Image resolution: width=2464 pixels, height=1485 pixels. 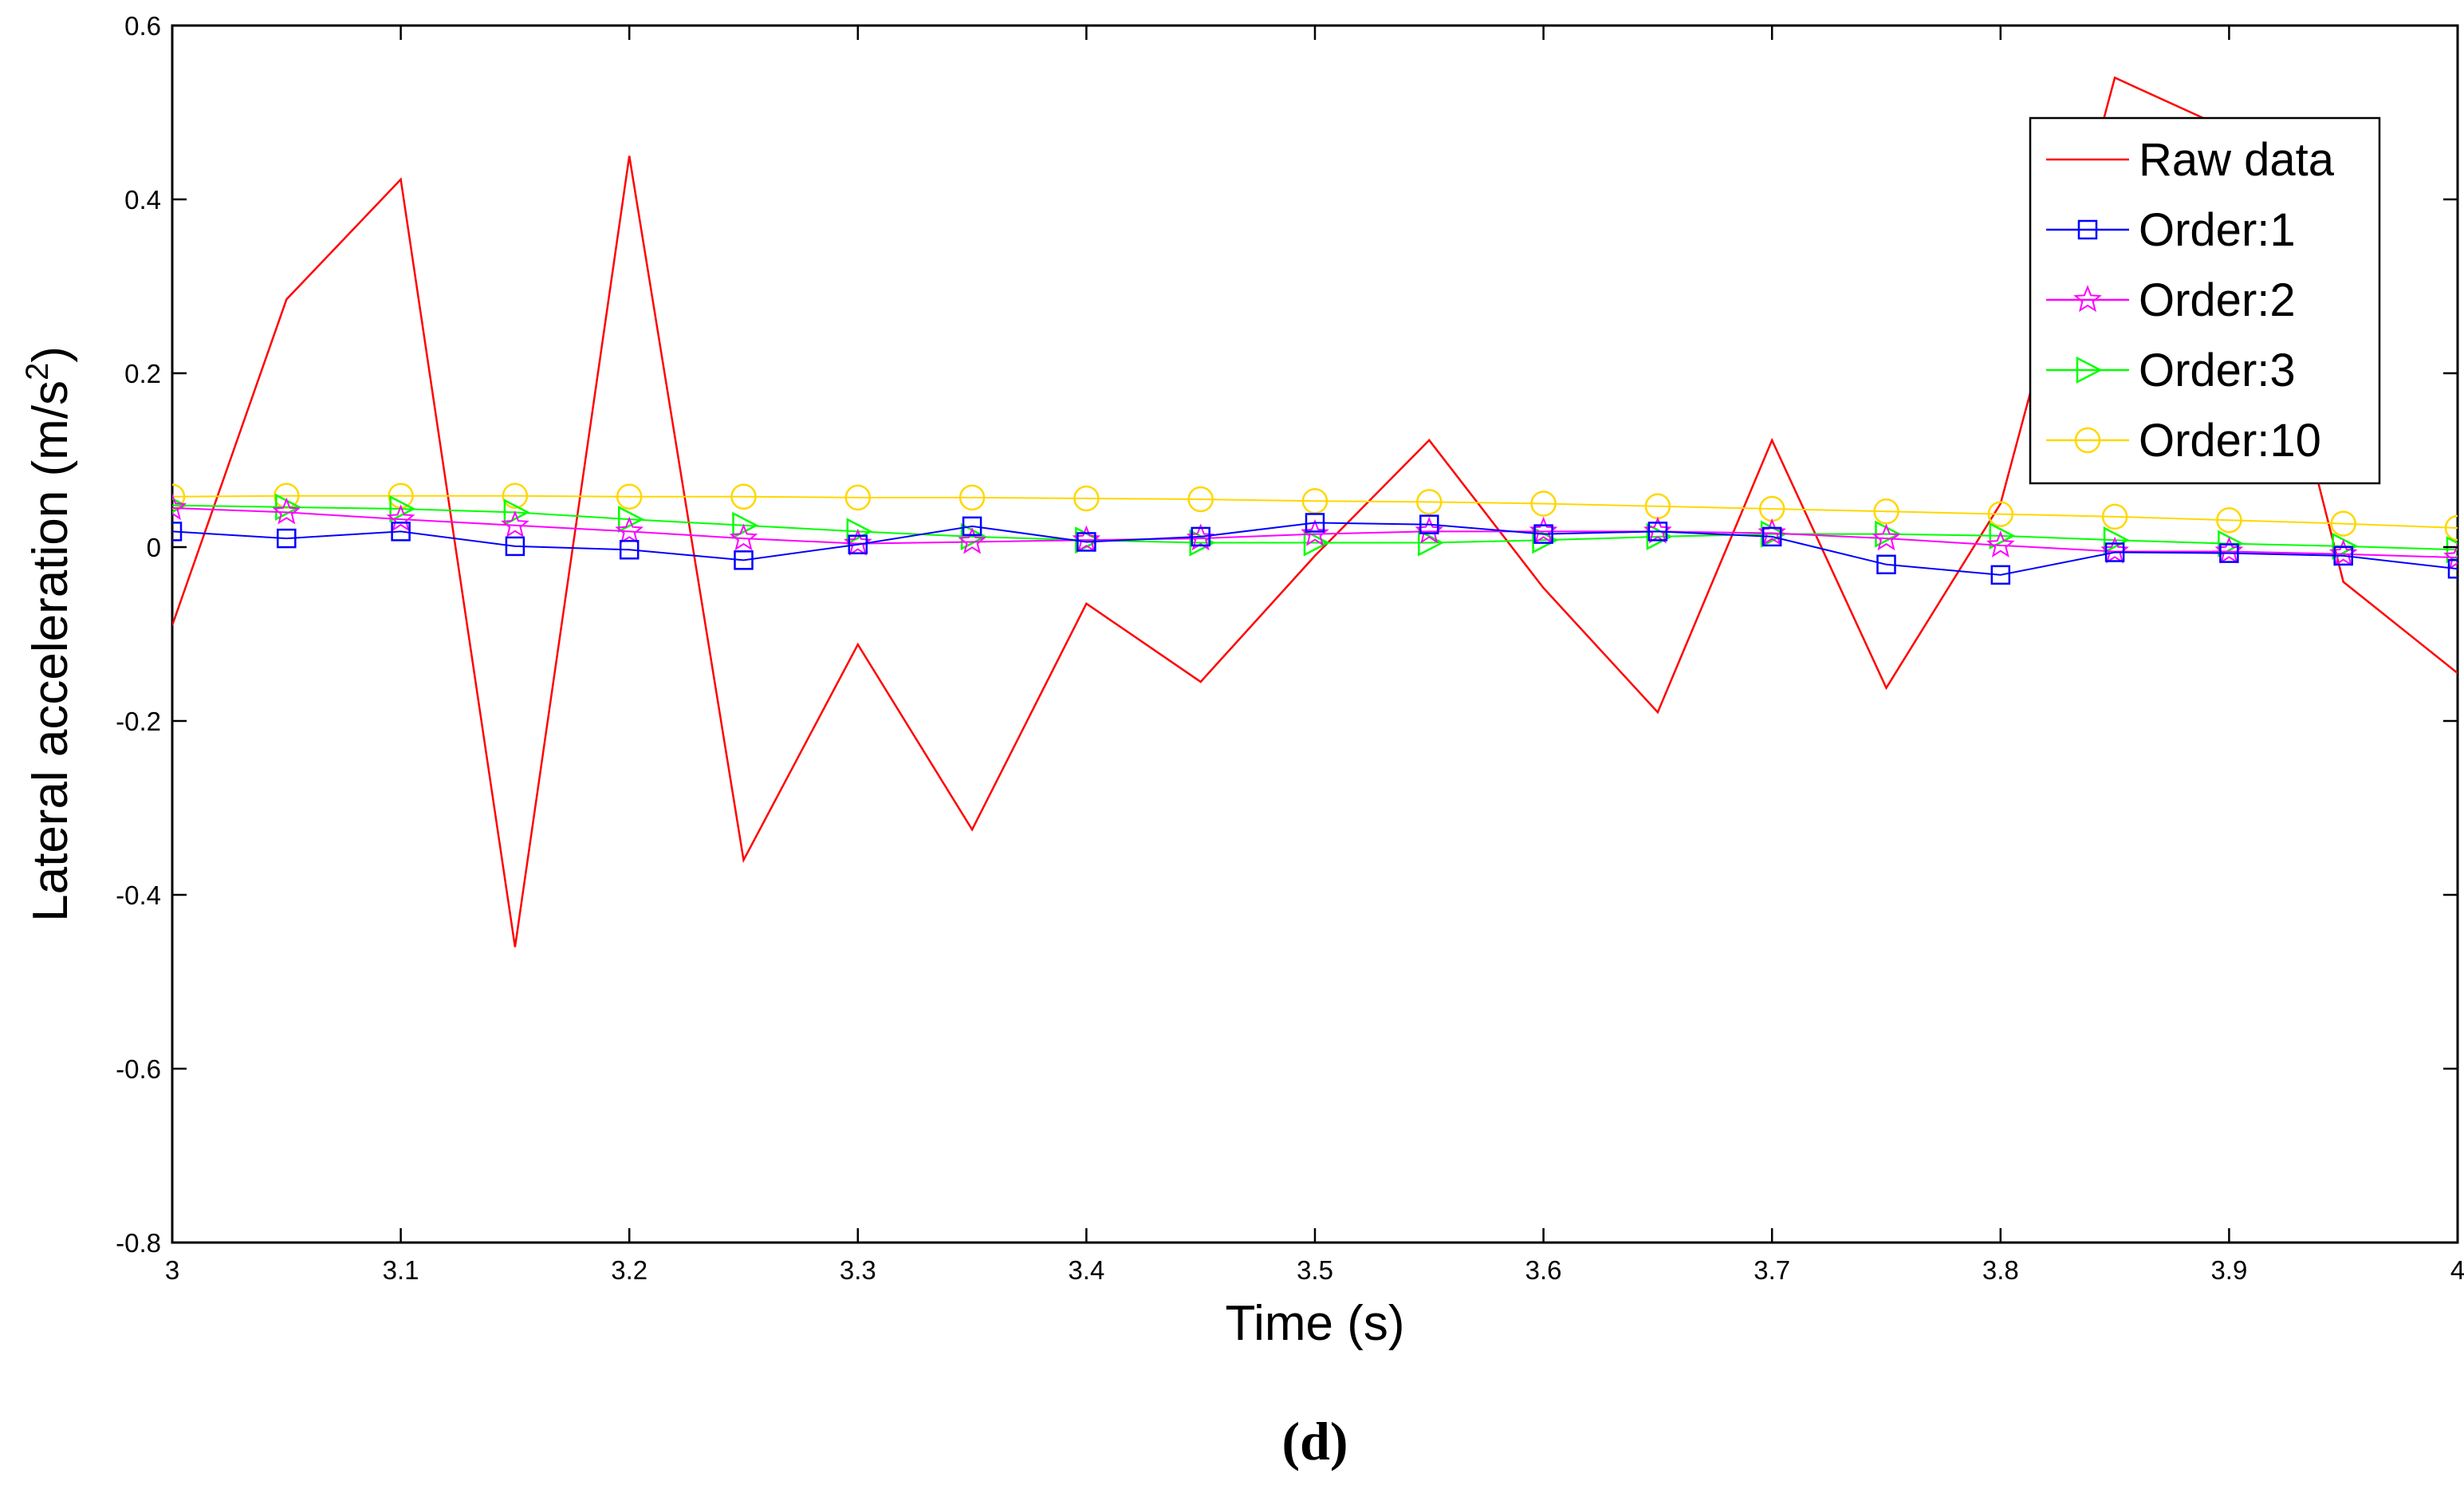 What do you see at coordinates (2230, 441) in the screenshot?
I see `legend-label-order-10: Order:10` at bounding box center [2230, 441].